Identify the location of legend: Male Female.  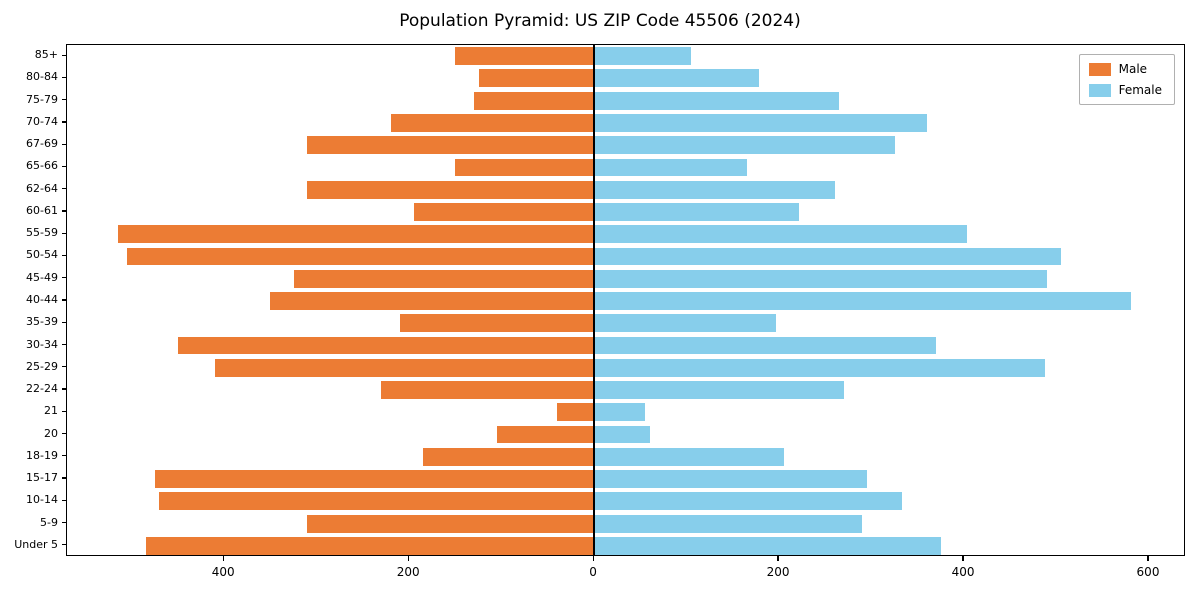
(1126, 79).